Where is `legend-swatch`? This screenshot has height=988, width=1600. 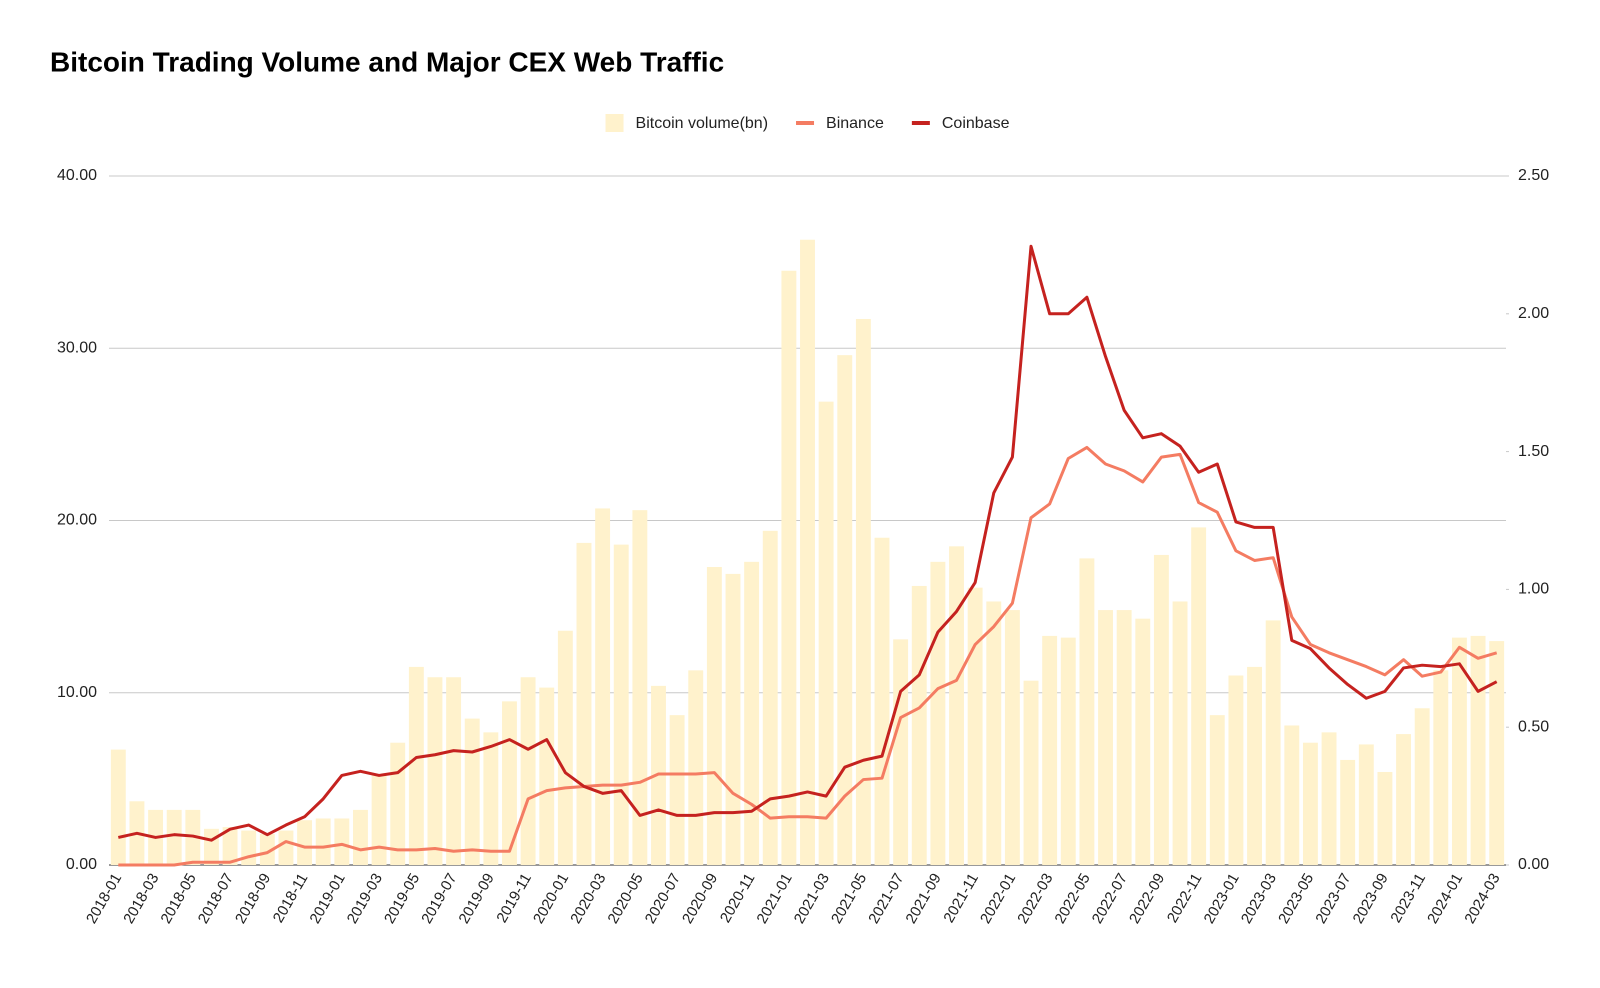
legend-swatch is located at coordinates (614, 123).